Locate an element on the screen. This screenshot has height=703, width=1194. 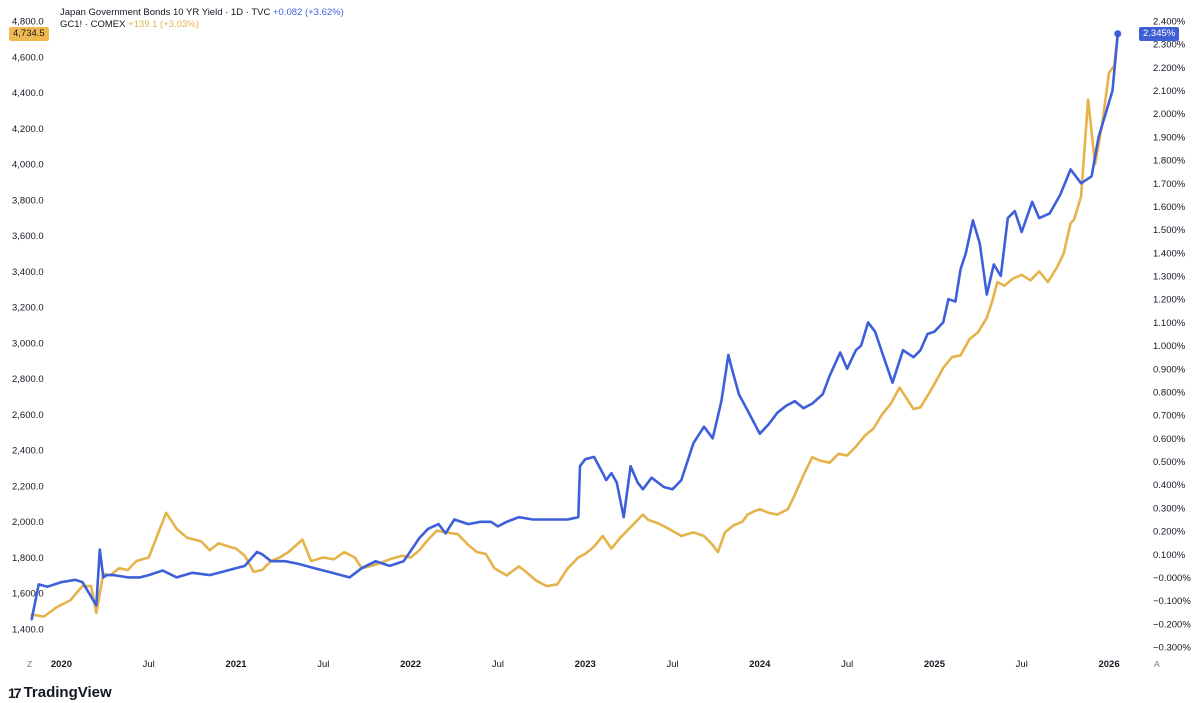
right-tick-label: 0.800% is located at coordinates (1169, 392).